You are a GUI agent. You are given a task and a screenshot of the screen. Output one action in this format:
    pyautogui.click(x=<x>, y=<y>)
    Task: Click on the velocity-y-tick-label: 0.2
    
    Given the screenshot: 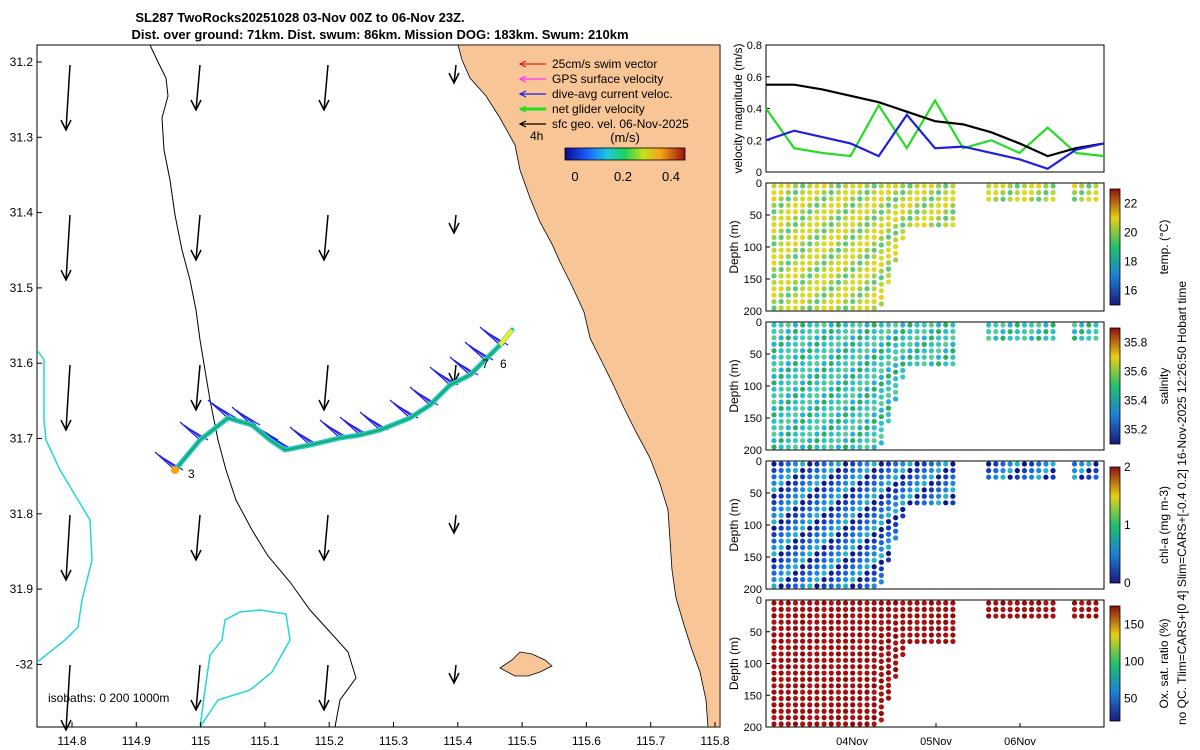 What is the action you would take?
    pyautogui.click(x=754, y=141)
    